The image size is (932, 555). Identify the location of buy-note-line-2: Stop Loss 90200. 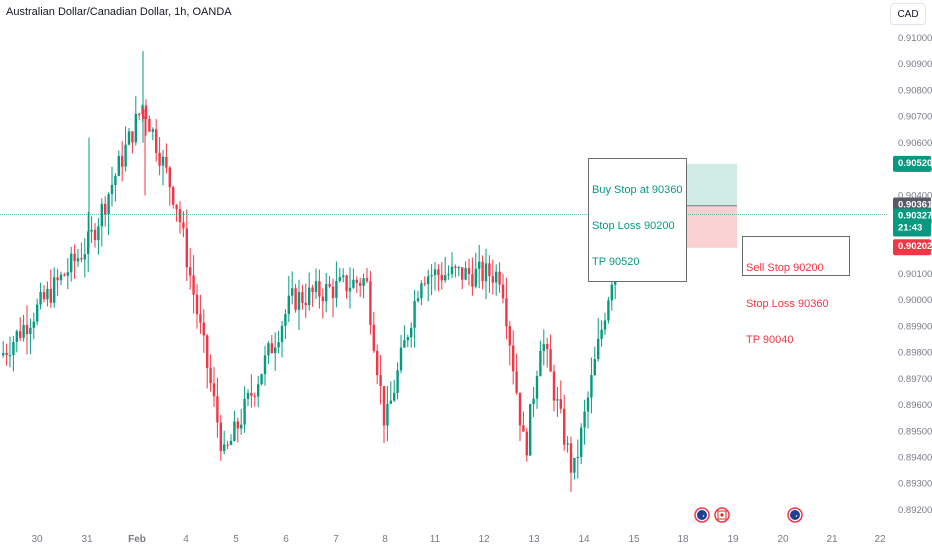
(633, 226).